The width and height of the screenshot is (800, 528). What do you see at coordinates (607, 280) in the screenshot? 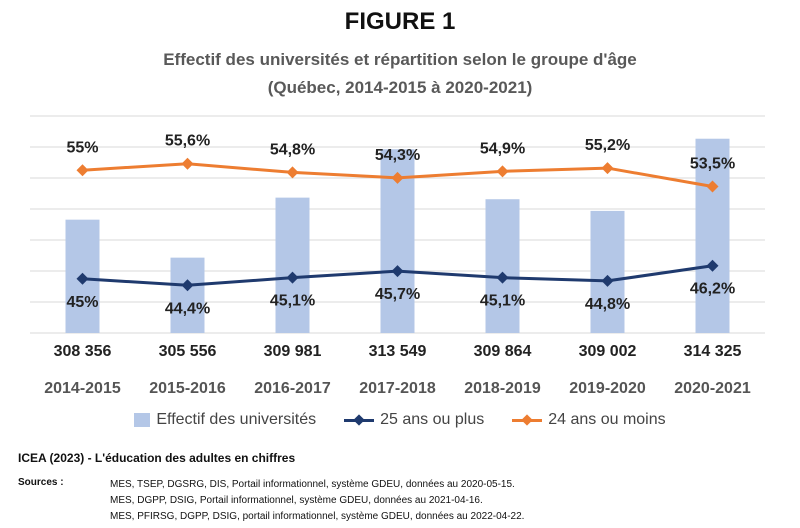
I see `marker-25-plus-2019-2020` at bounding box center [607, 280].